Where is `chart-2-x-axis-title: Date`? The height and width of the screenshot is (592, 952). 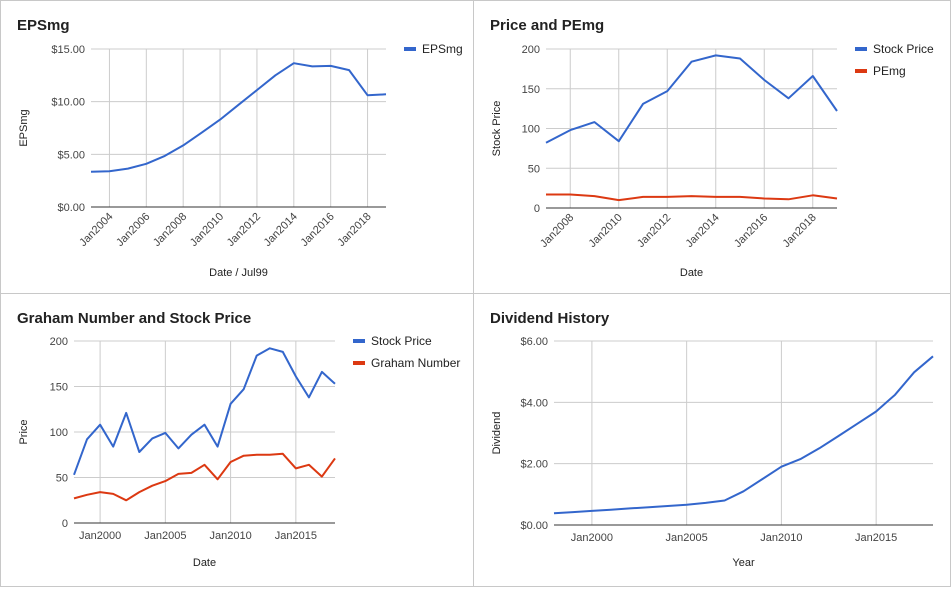 chart-2-x-axis-title: Date is located at coordinates (204, 563).